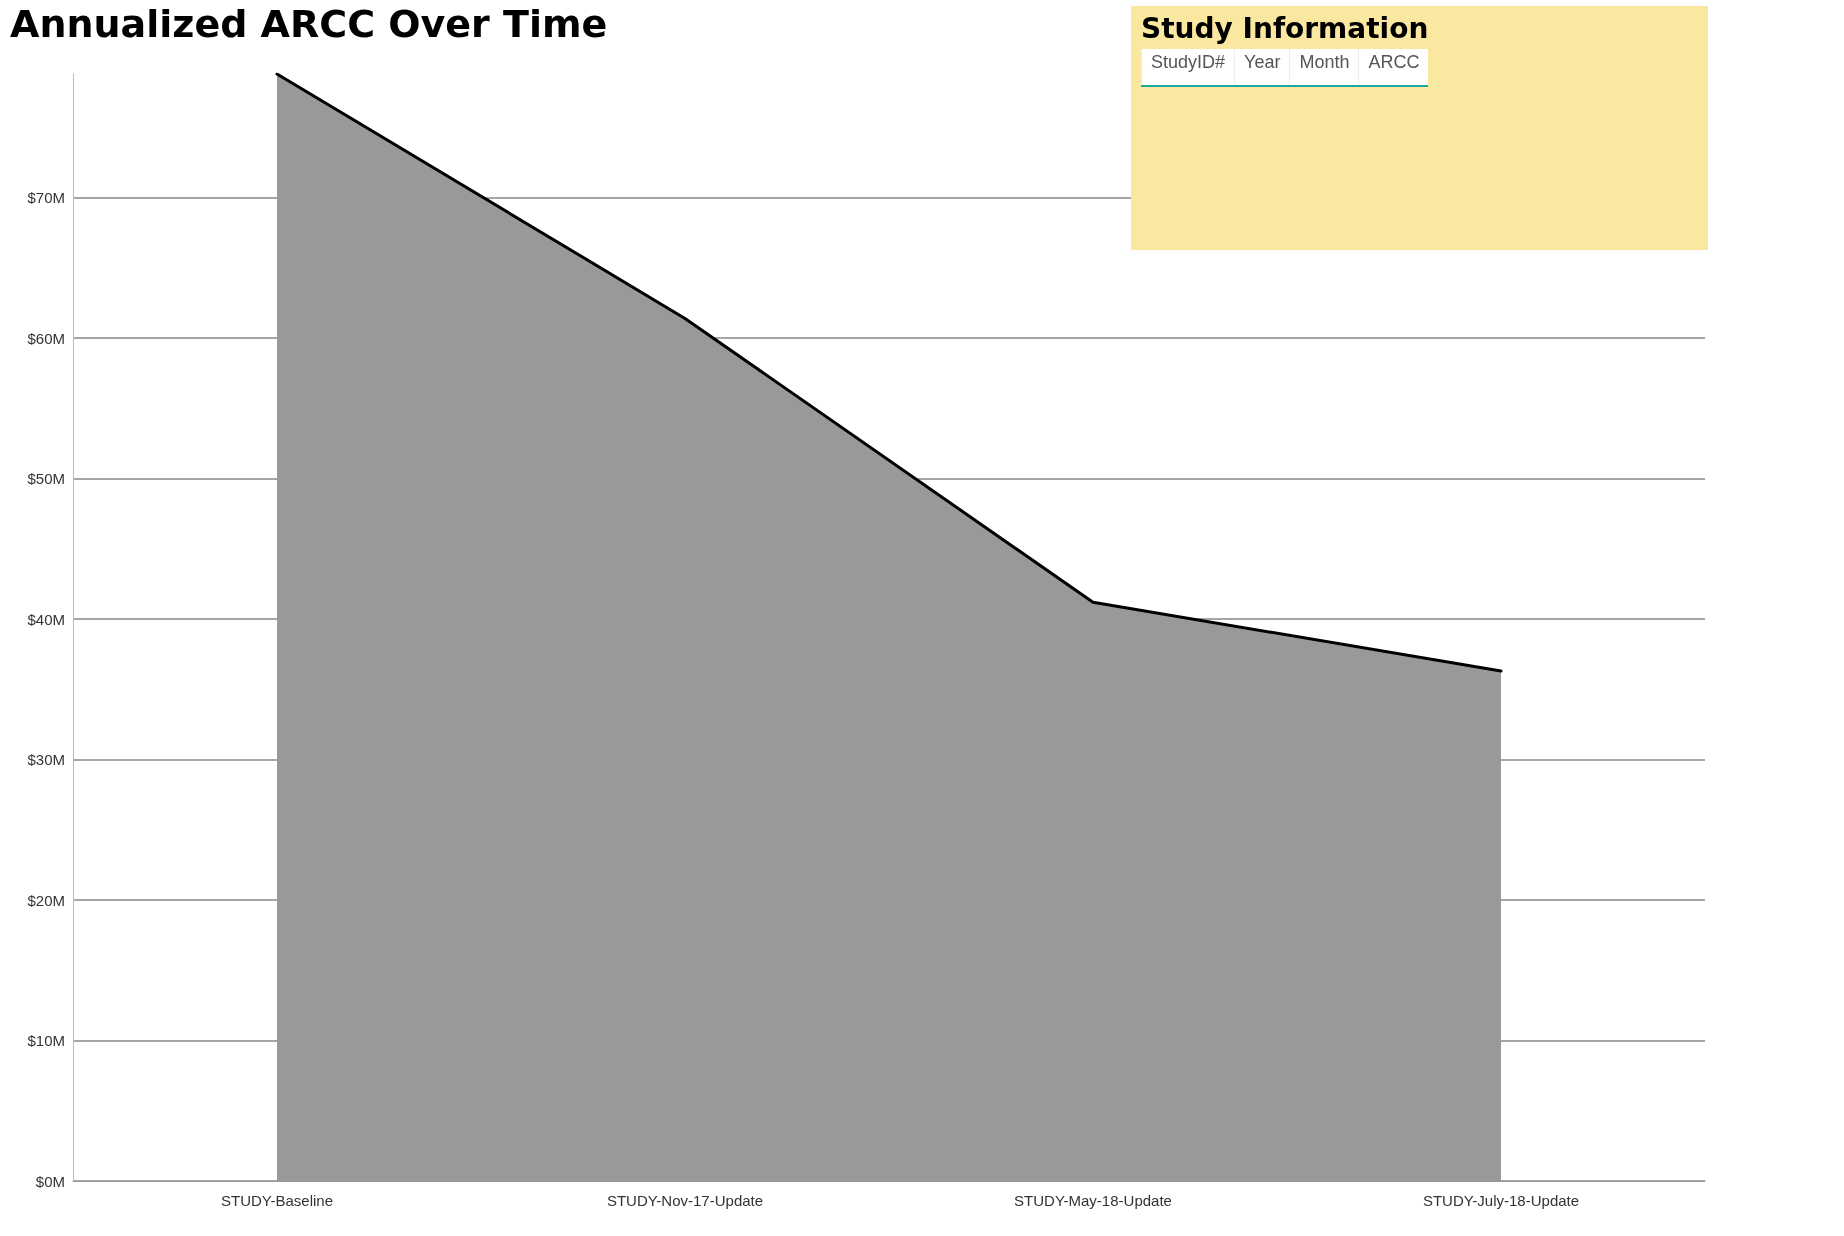 The height and width of the screenshot is (1236, 1844). What do you see at coordinates (46, 338) in the screenshot?
I see `y-tick-label: $60M` at bounding box center [46, 338].